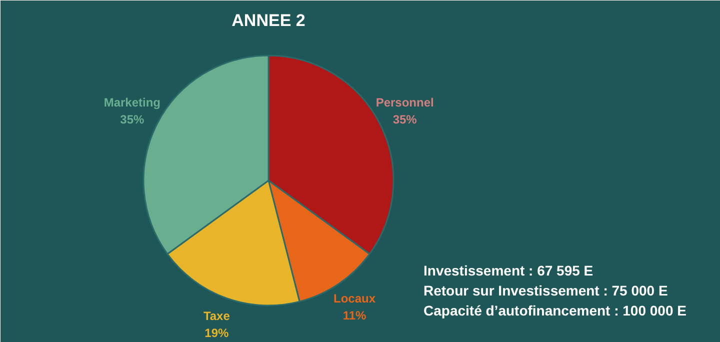 Image resolution: width=720 pixels, height=342 pixels. What do you see at coordinates (405, 103) in the screenshot?
I see `slice-label: Personnel` at bounding box center [405, 103].